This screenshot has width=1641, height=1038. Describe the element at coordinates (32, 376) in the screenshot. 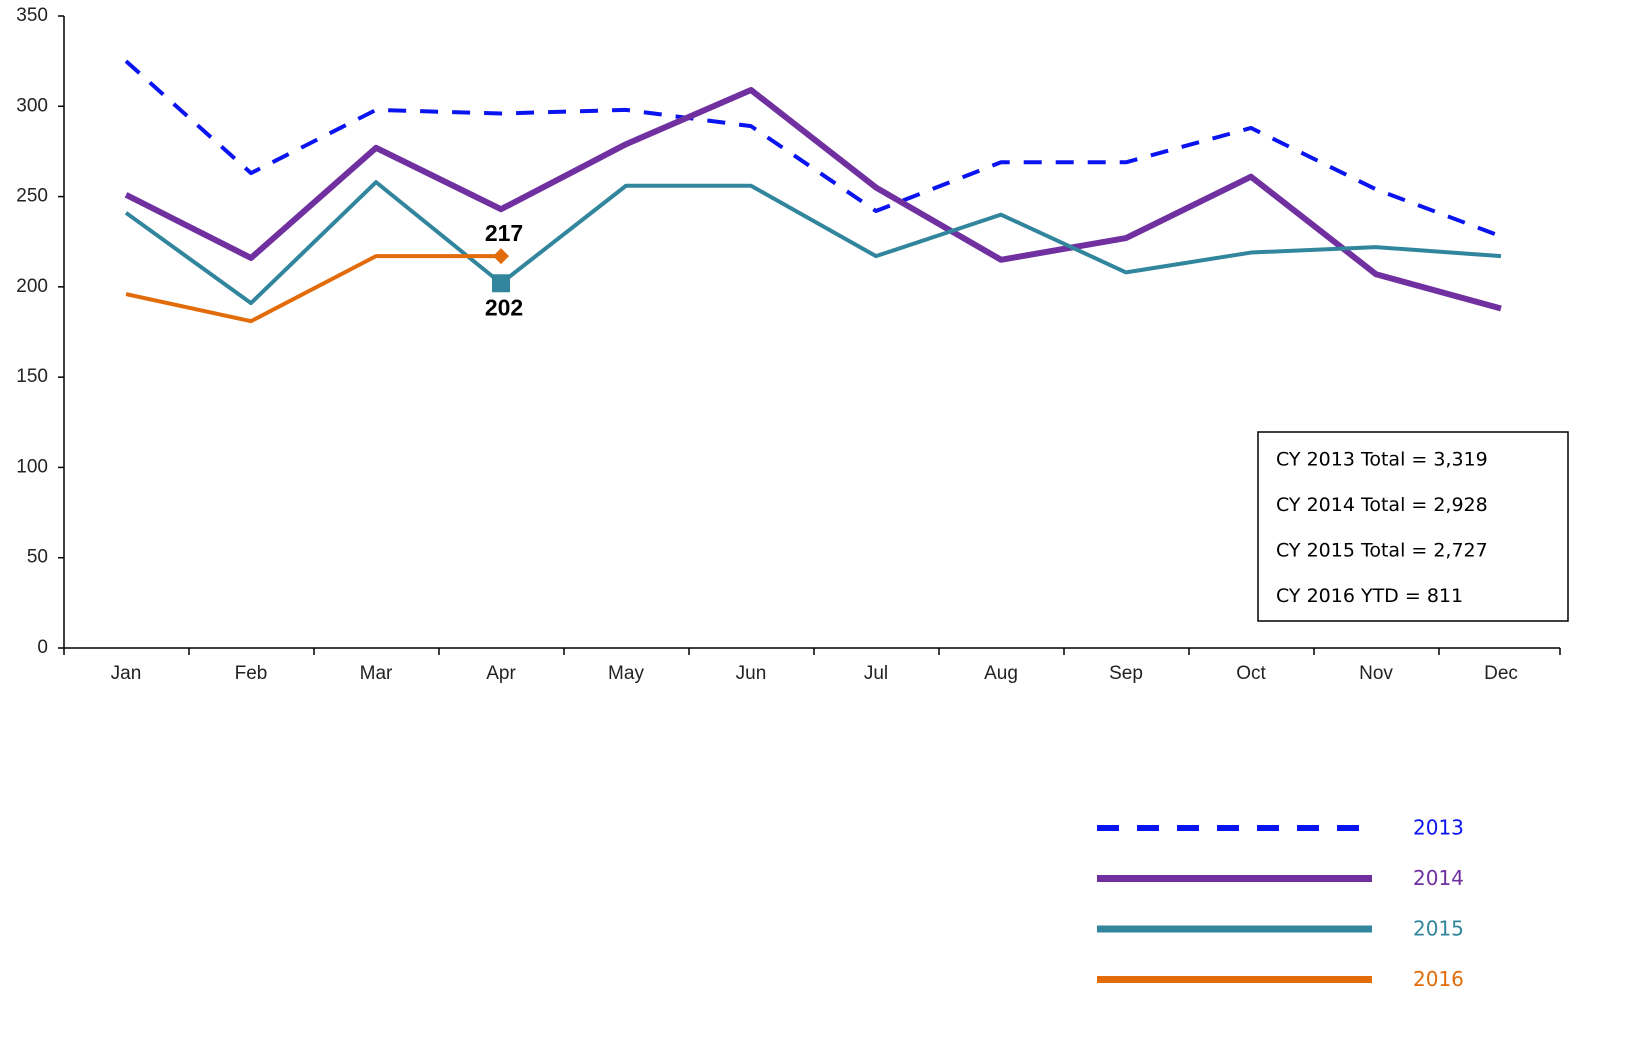

I see `y-tick-label: 150` at that location.